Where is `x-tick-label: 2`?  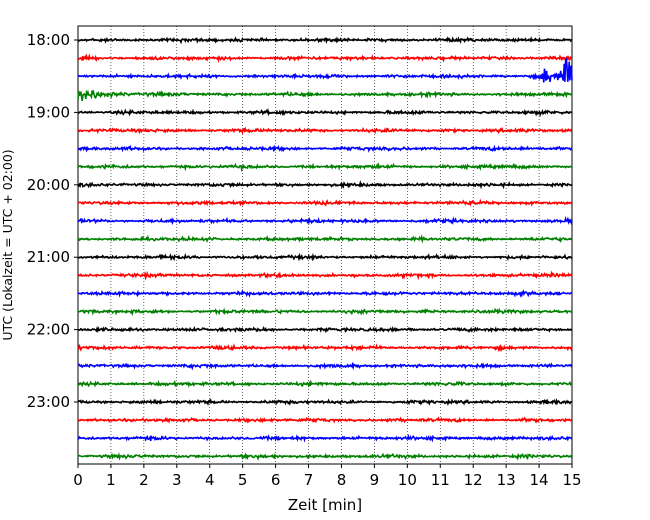
x-tick-label: 2 is located at coordinates (144, 480).